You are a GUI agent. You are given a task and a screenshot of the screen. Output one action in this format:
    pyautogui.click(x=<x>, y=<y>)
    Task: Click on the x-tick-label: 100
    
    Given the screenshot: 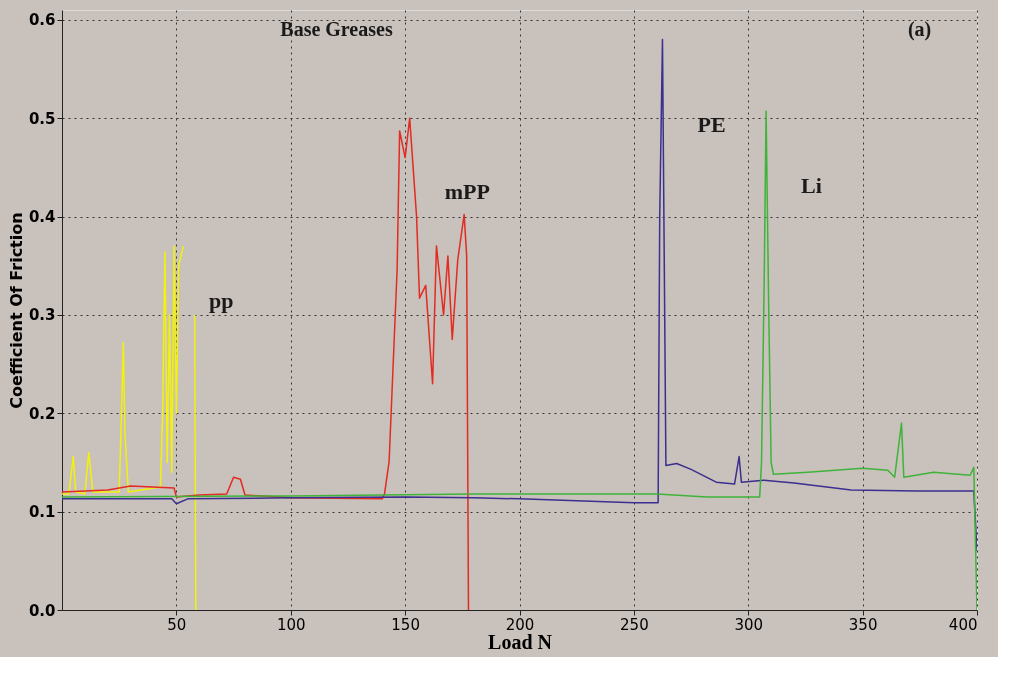 What is the action you would take?
    pyautogui.click(x=291, y=624)
    